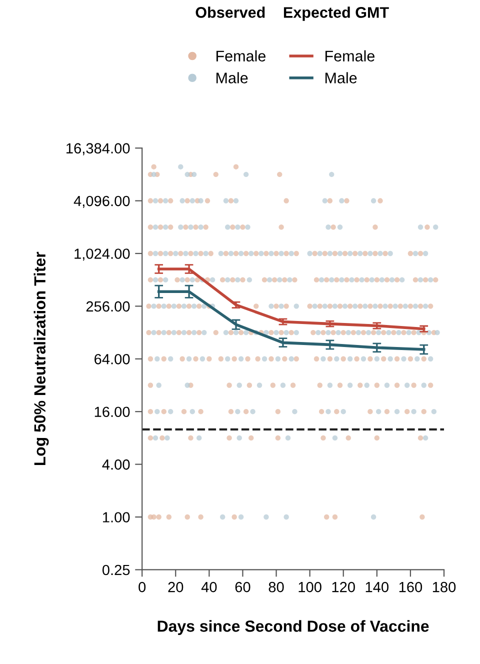  I want to click on x-tick-label: 80, so click(276, 587).